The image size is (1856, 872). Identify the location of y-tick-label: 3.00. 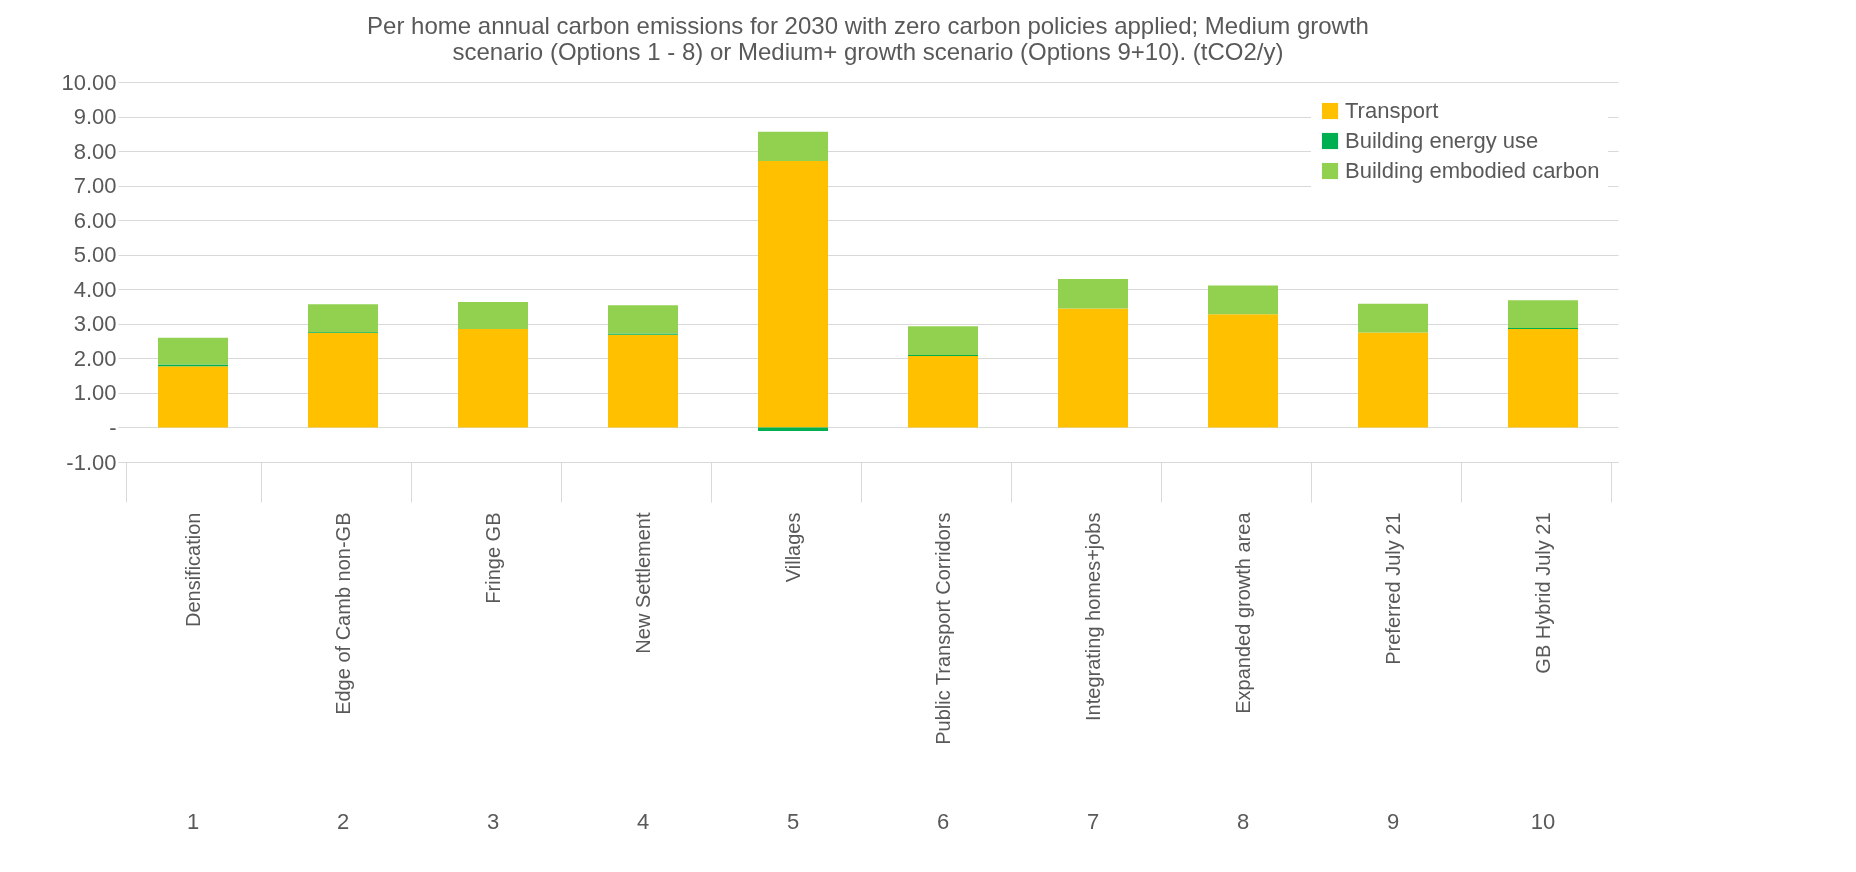
(95, 324).